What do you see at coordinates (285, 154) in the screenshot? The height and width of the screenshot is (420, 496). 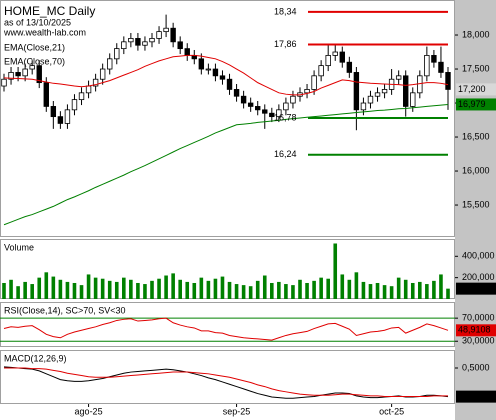 I see `level-label: 16,24` at bounding box center [285, 154].